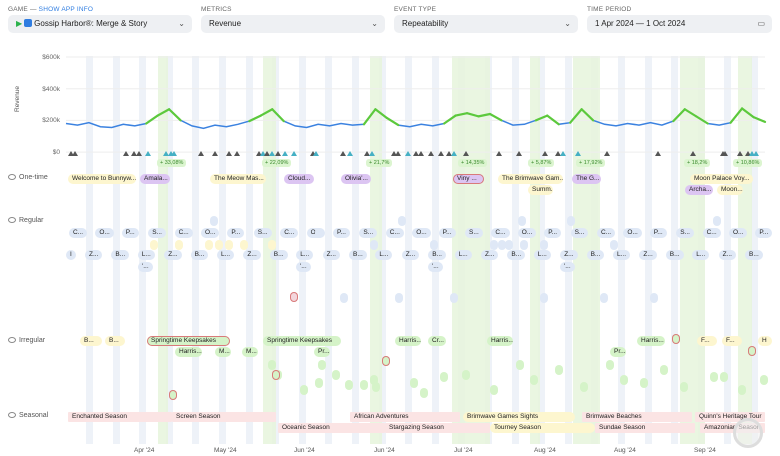 The width and height of the screenshot is (780, 456). What do you see at coordinates (405, 417) in the screenshot?
I see `seasonal-event: African Adventures` at bounding box center [405, 417].